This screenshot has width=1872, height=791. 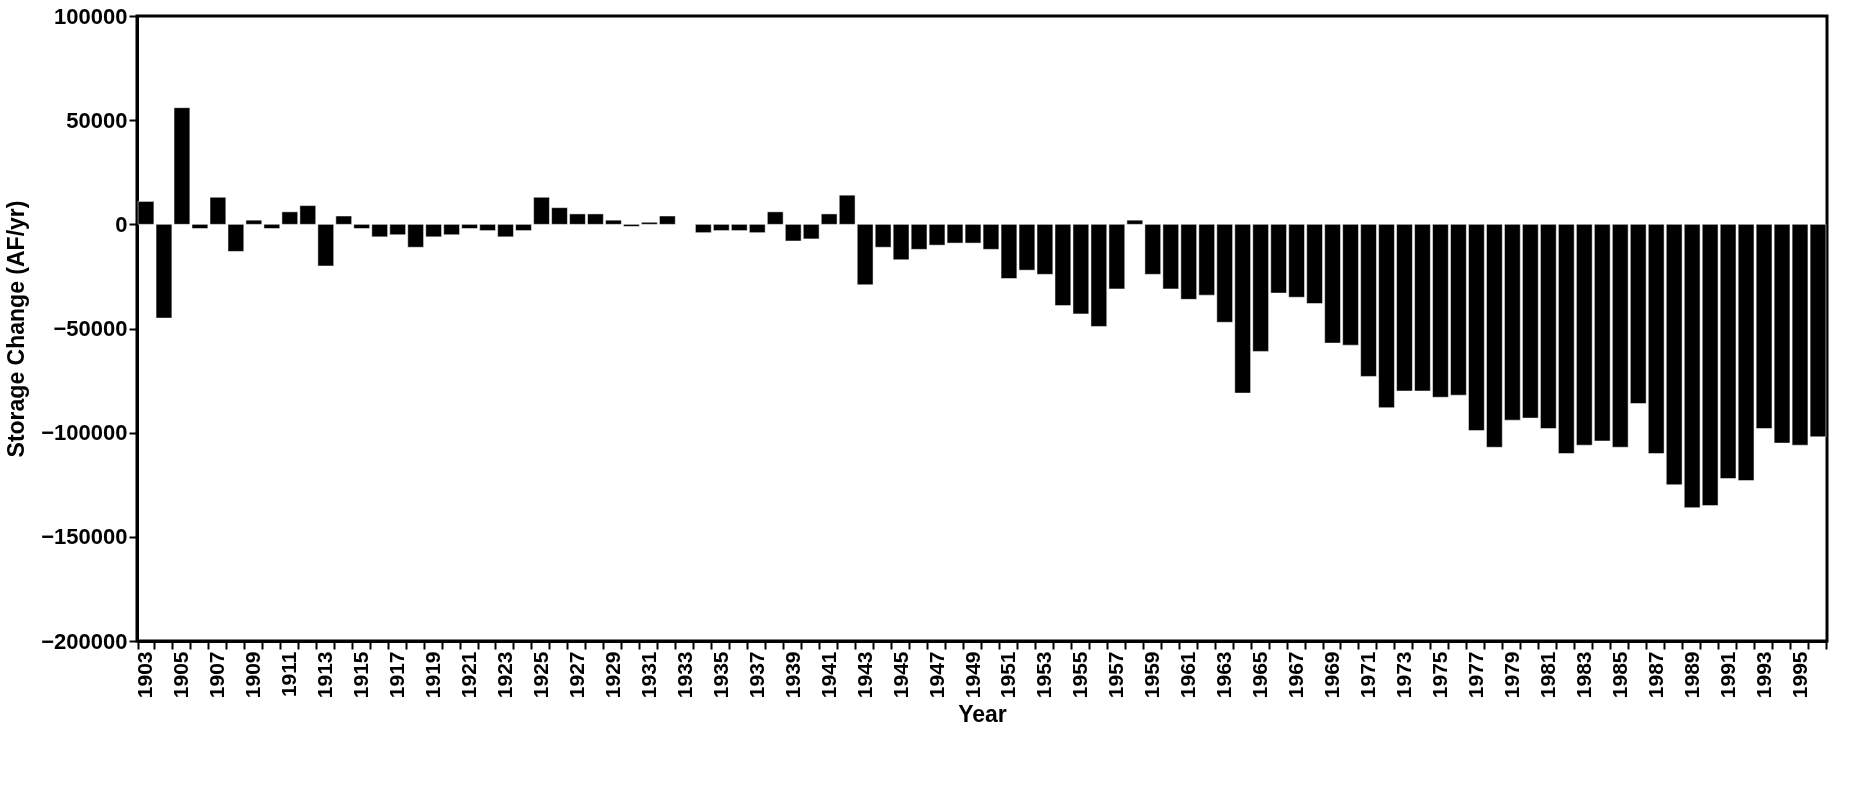 What do you see at coordinates (612, 675) in the screenshot?
I see `x-tick-label: 1929` at bounding box center [612, 675].